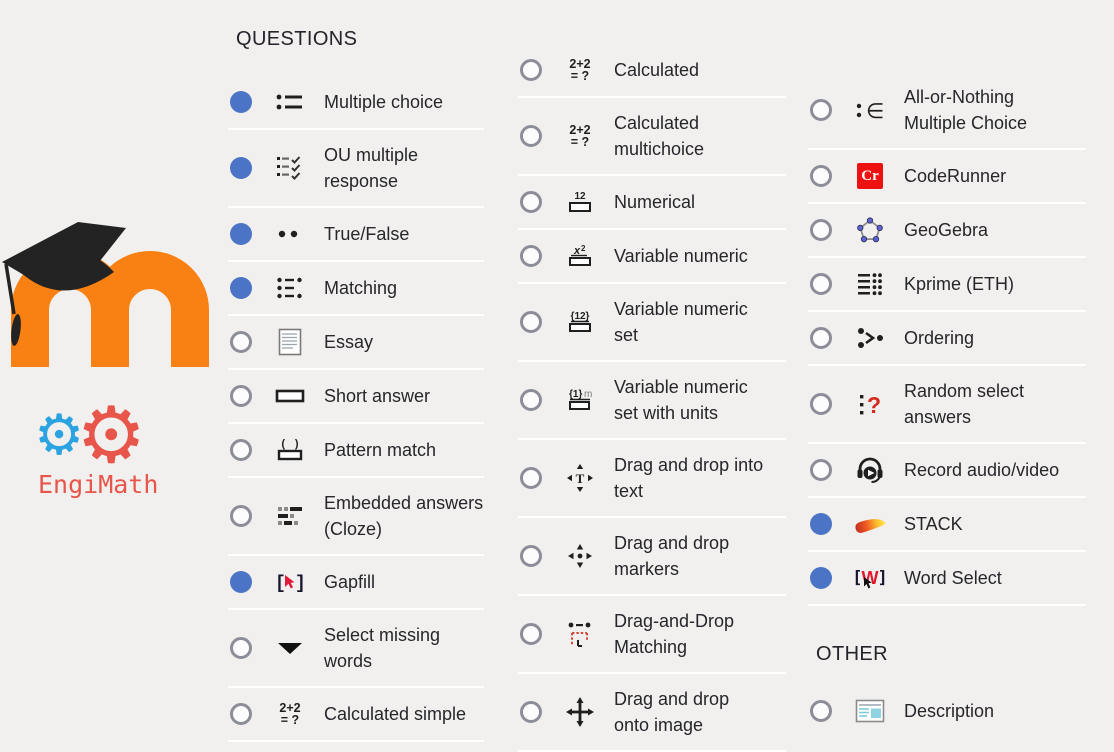  What do you see at coordinates (947, 111) in the screenshot?
I see `question-type-all-or-nothing-multiple-choice: ∈ All-or-Nothing Multiple Choice` at bounding box center [947, 111].